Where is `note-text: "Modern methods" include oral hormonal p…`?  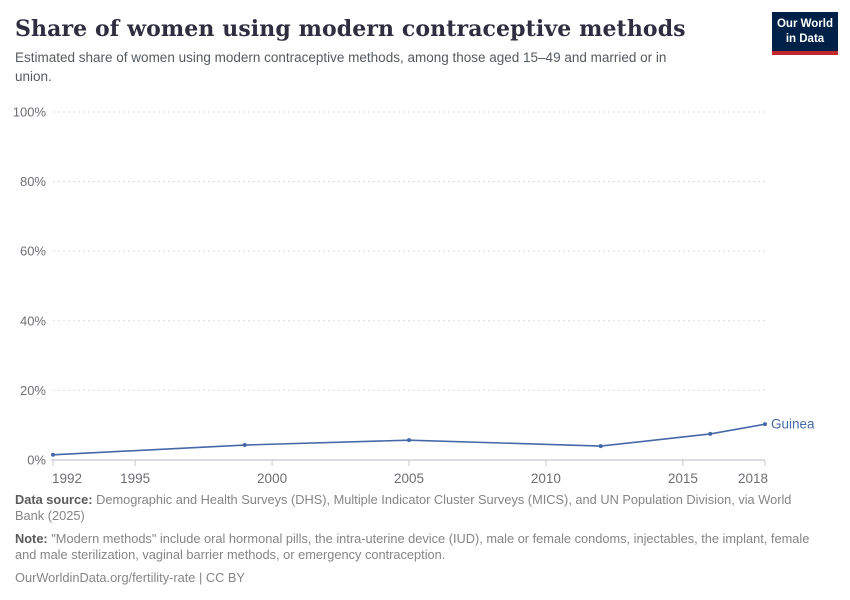 note-text: "Modern methods" include oral hormonal p… is located at coordinates (412, 547).